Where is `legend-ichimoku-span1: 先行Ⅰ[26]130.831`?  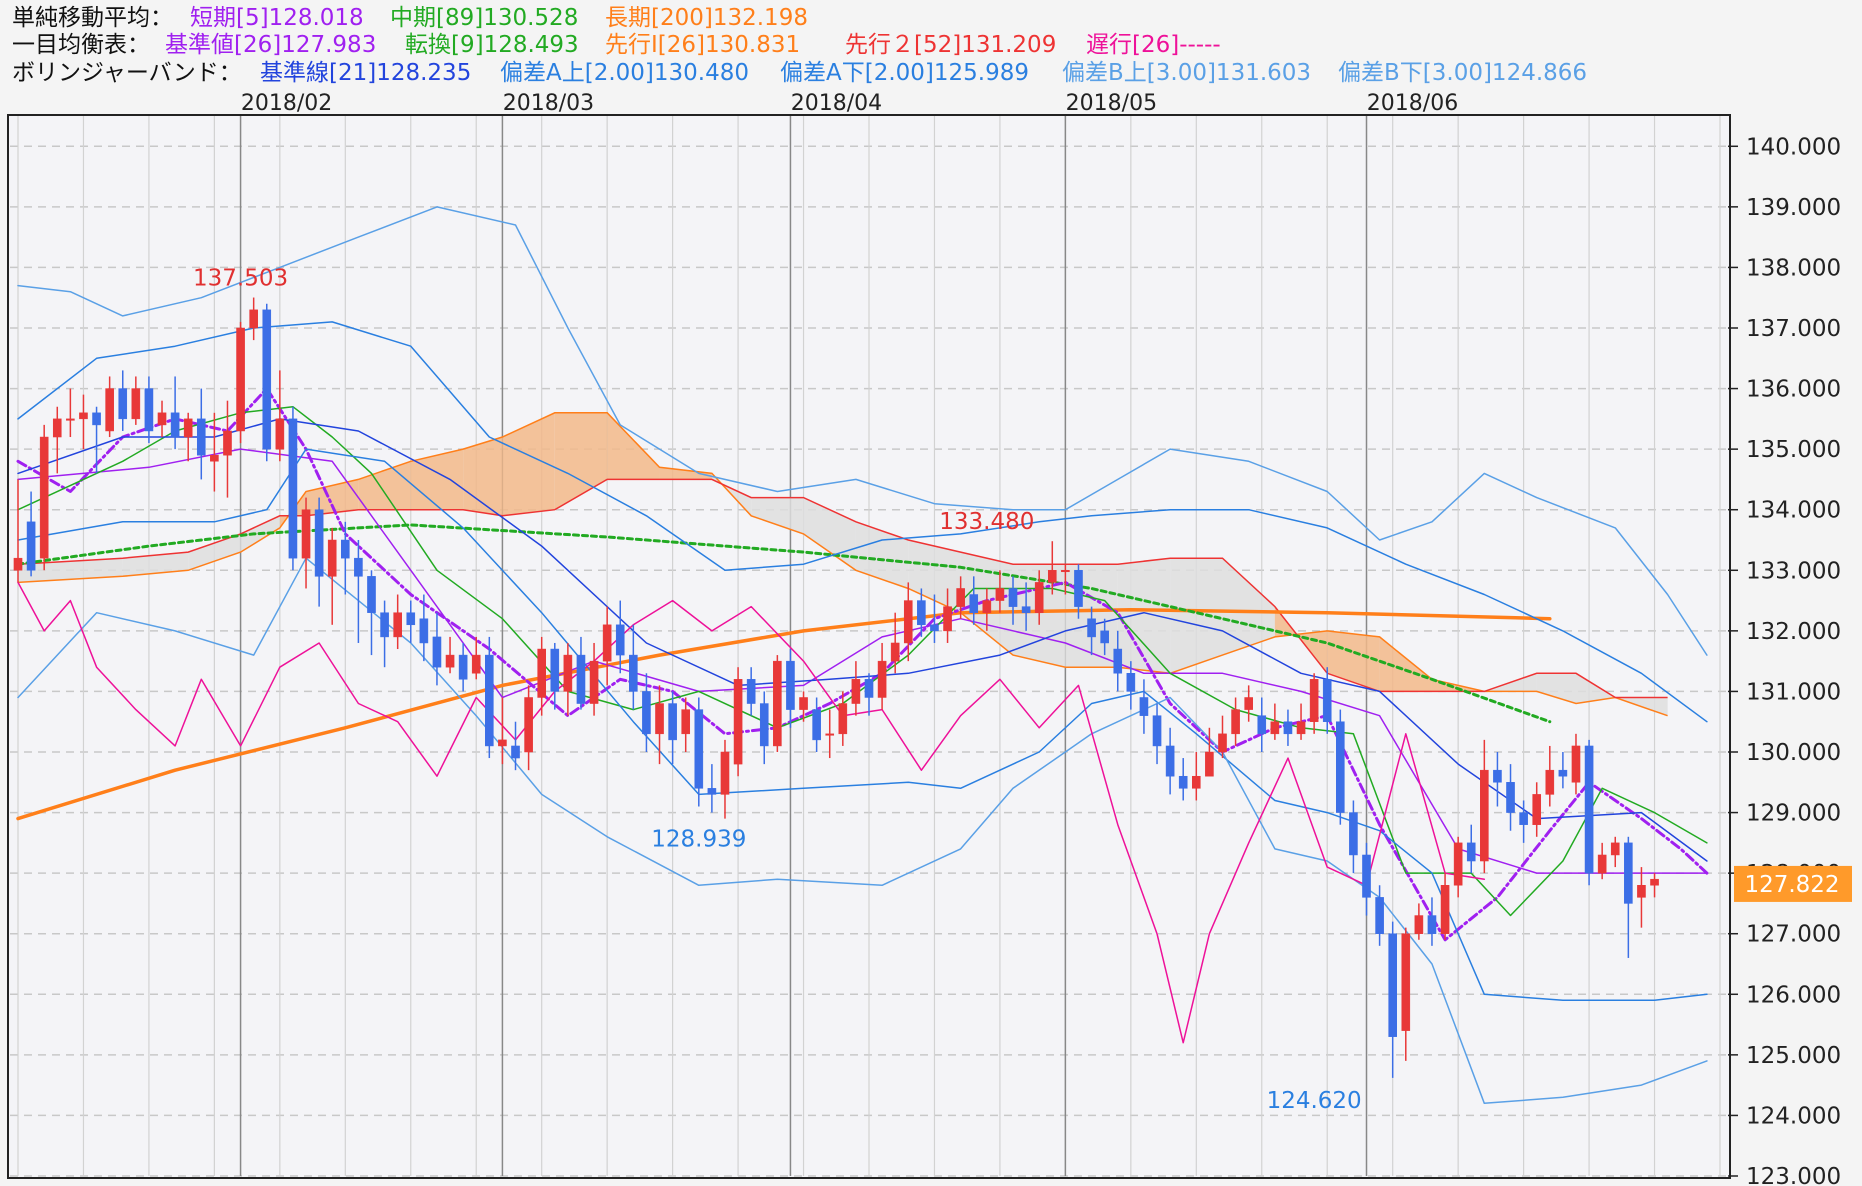
legend-ichimoku-span1: 先行Ⅰ[26]130.831 is located at coordinates (702, 45).